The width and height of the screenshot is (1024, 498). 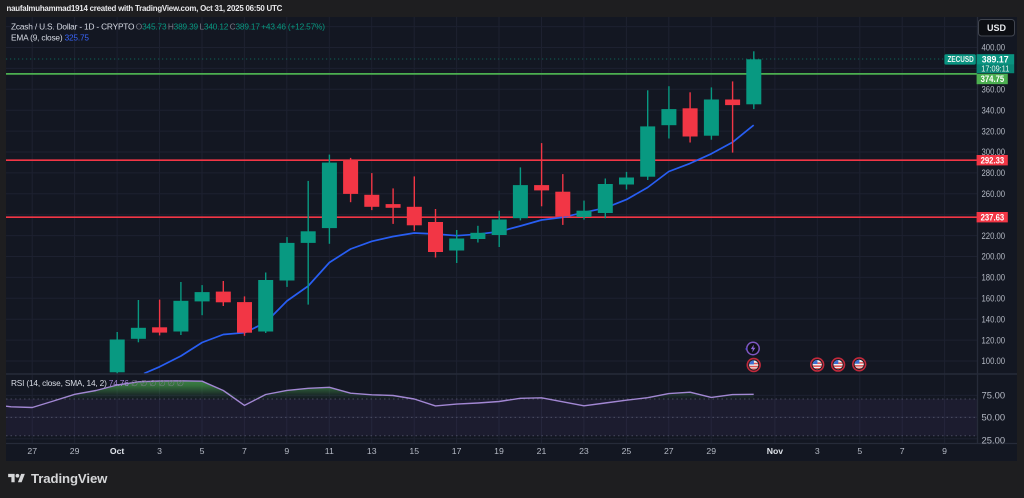 I want to click on svg-text: 300.00, so click(x=994, y=152).